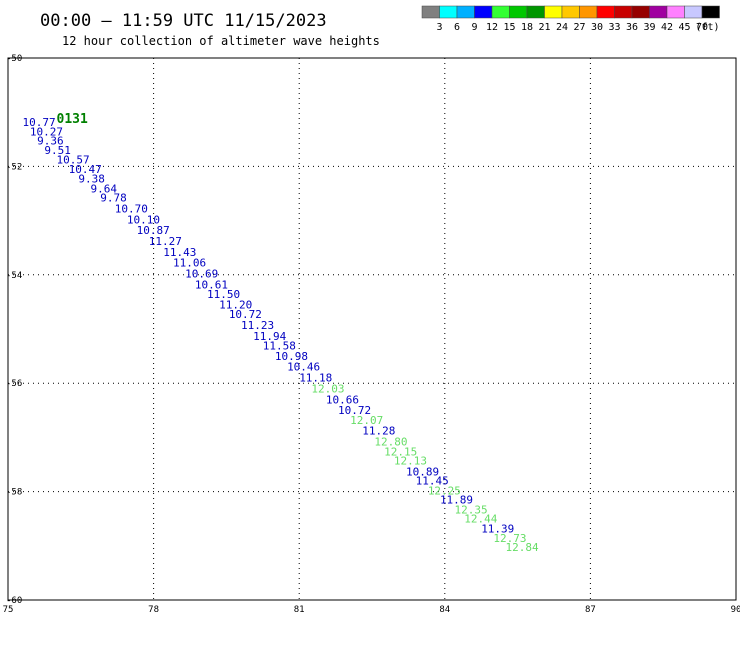 Image resolution: width=740 pixels, height=650 pixels. Describe the element at coordinates (14, 59) in the screenshot. I see `latitude-tick-label: -50` at that location.